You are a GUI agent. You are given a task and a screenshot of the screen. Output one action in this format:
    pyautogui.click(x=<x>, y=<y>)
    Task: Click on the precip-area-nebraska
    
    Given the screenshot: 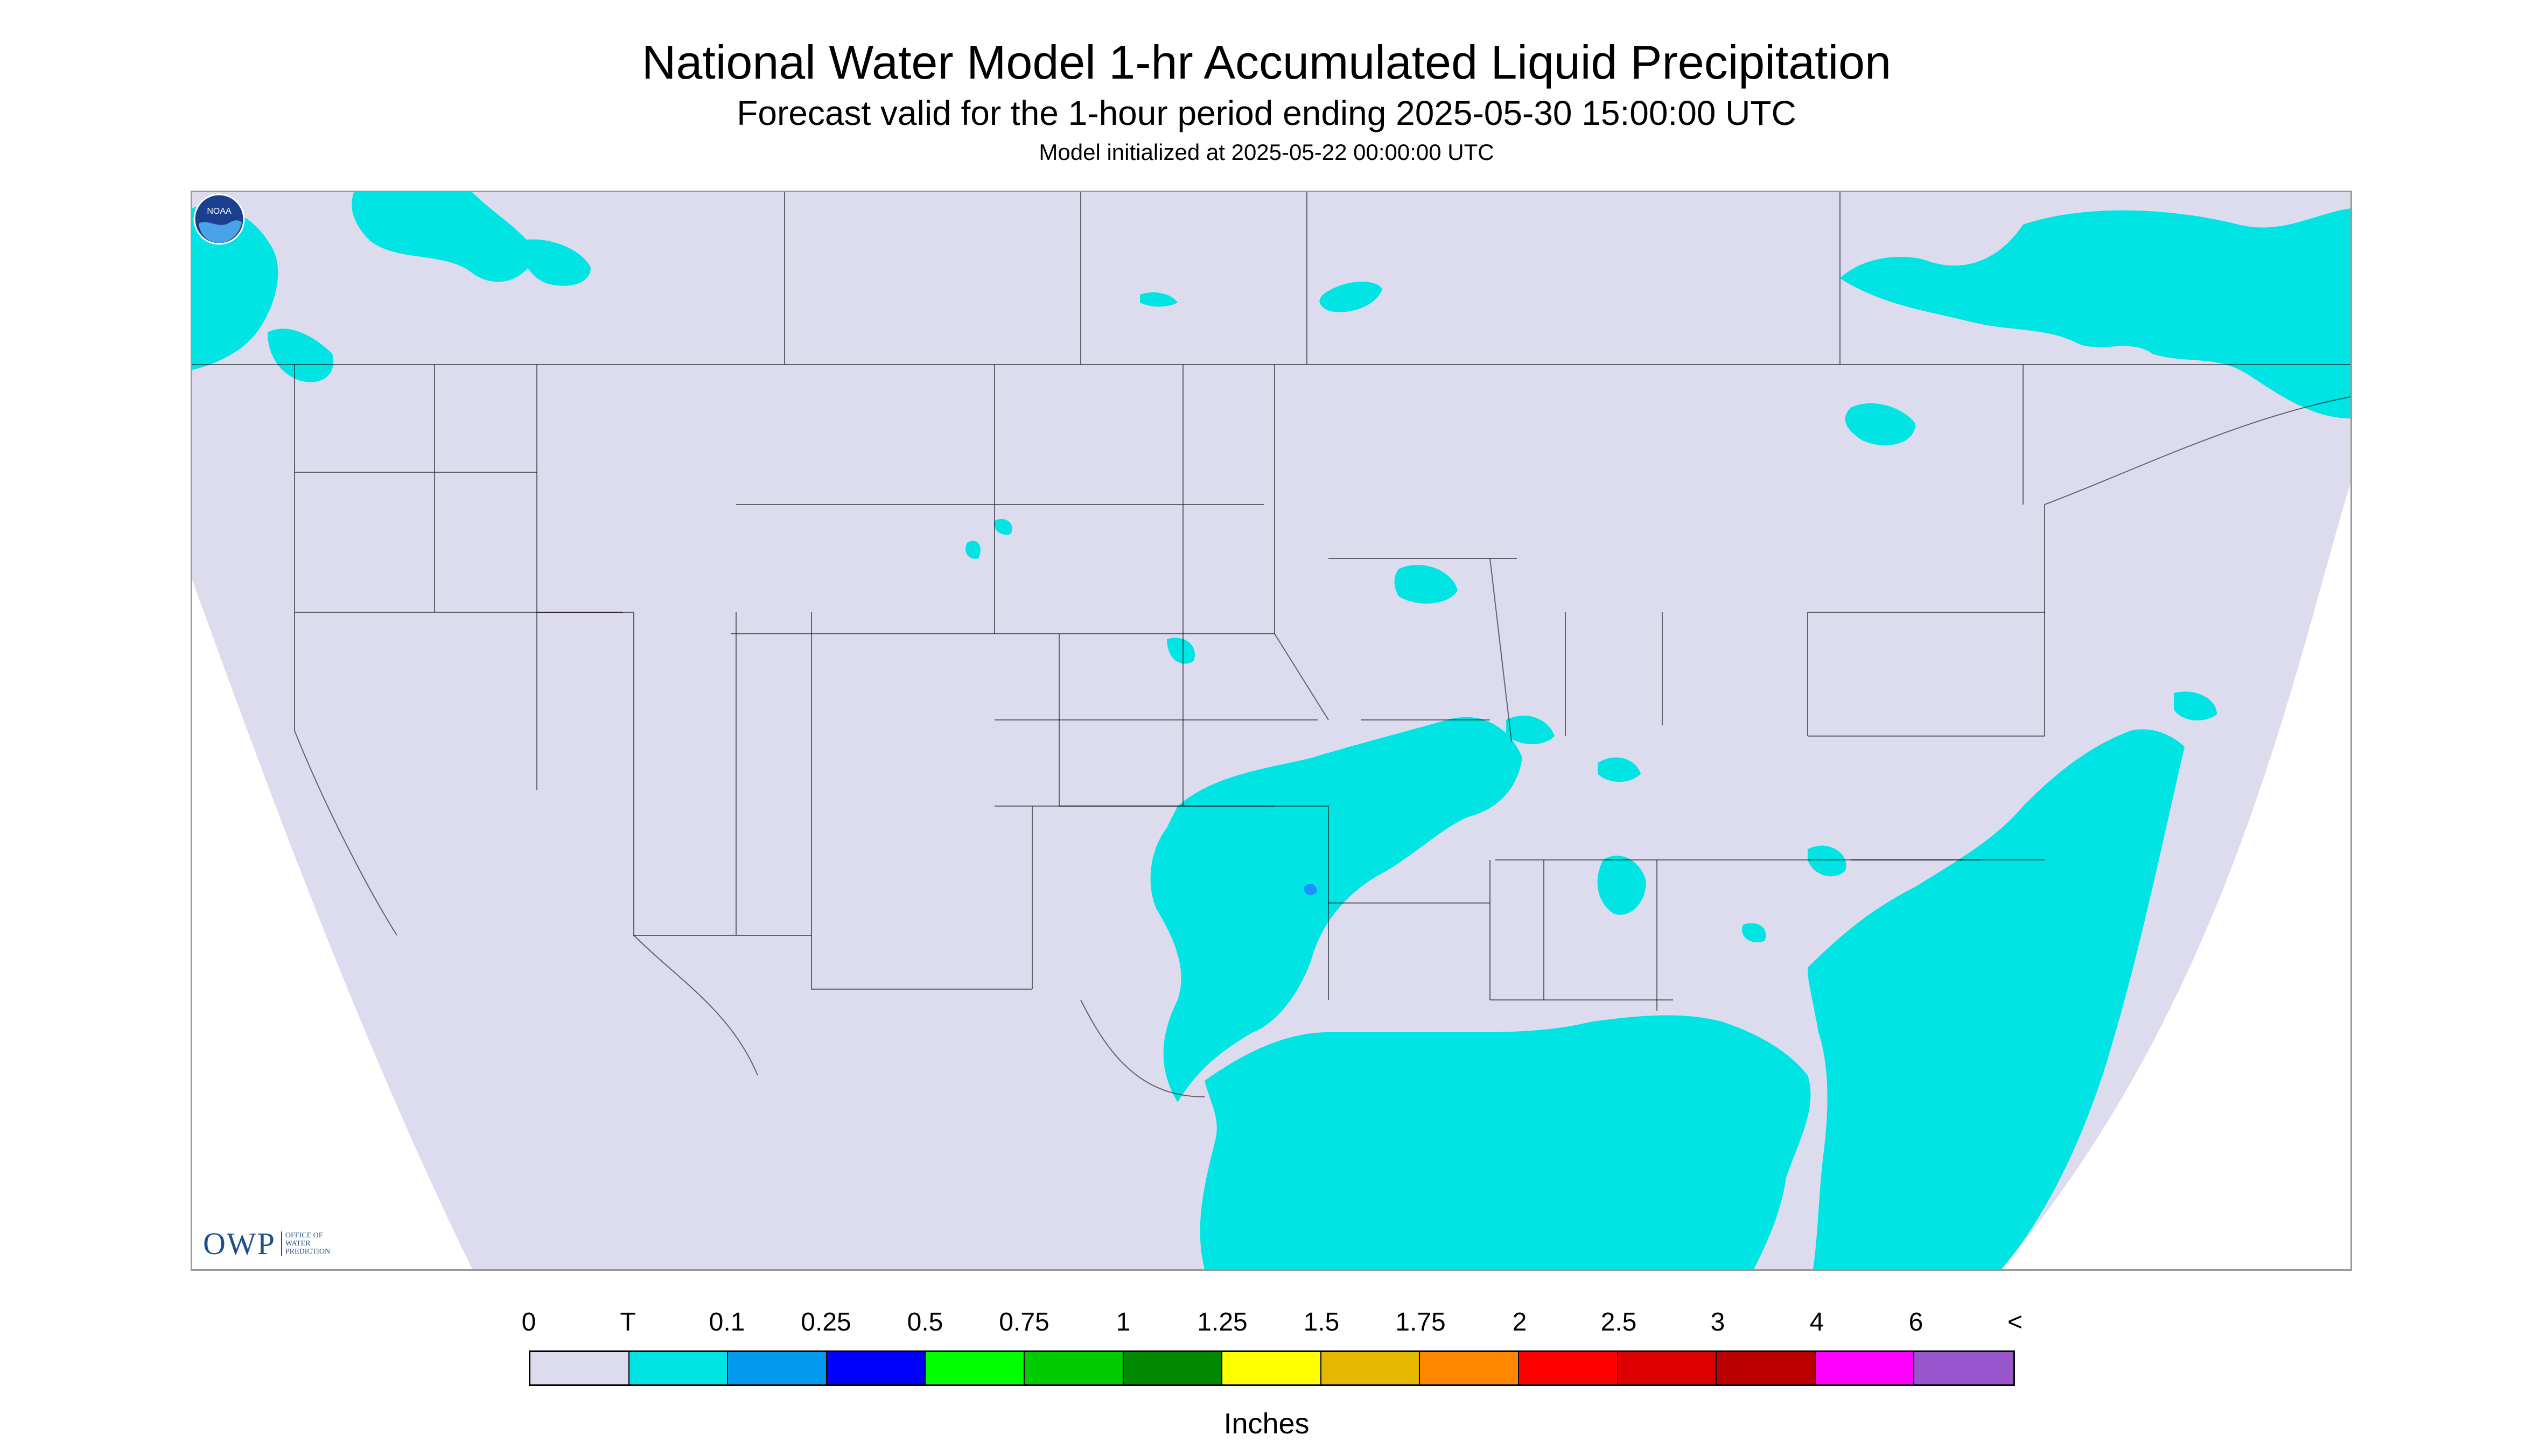 What is the action you would take?
    pyautogui.click(x=1181, y=651)
    